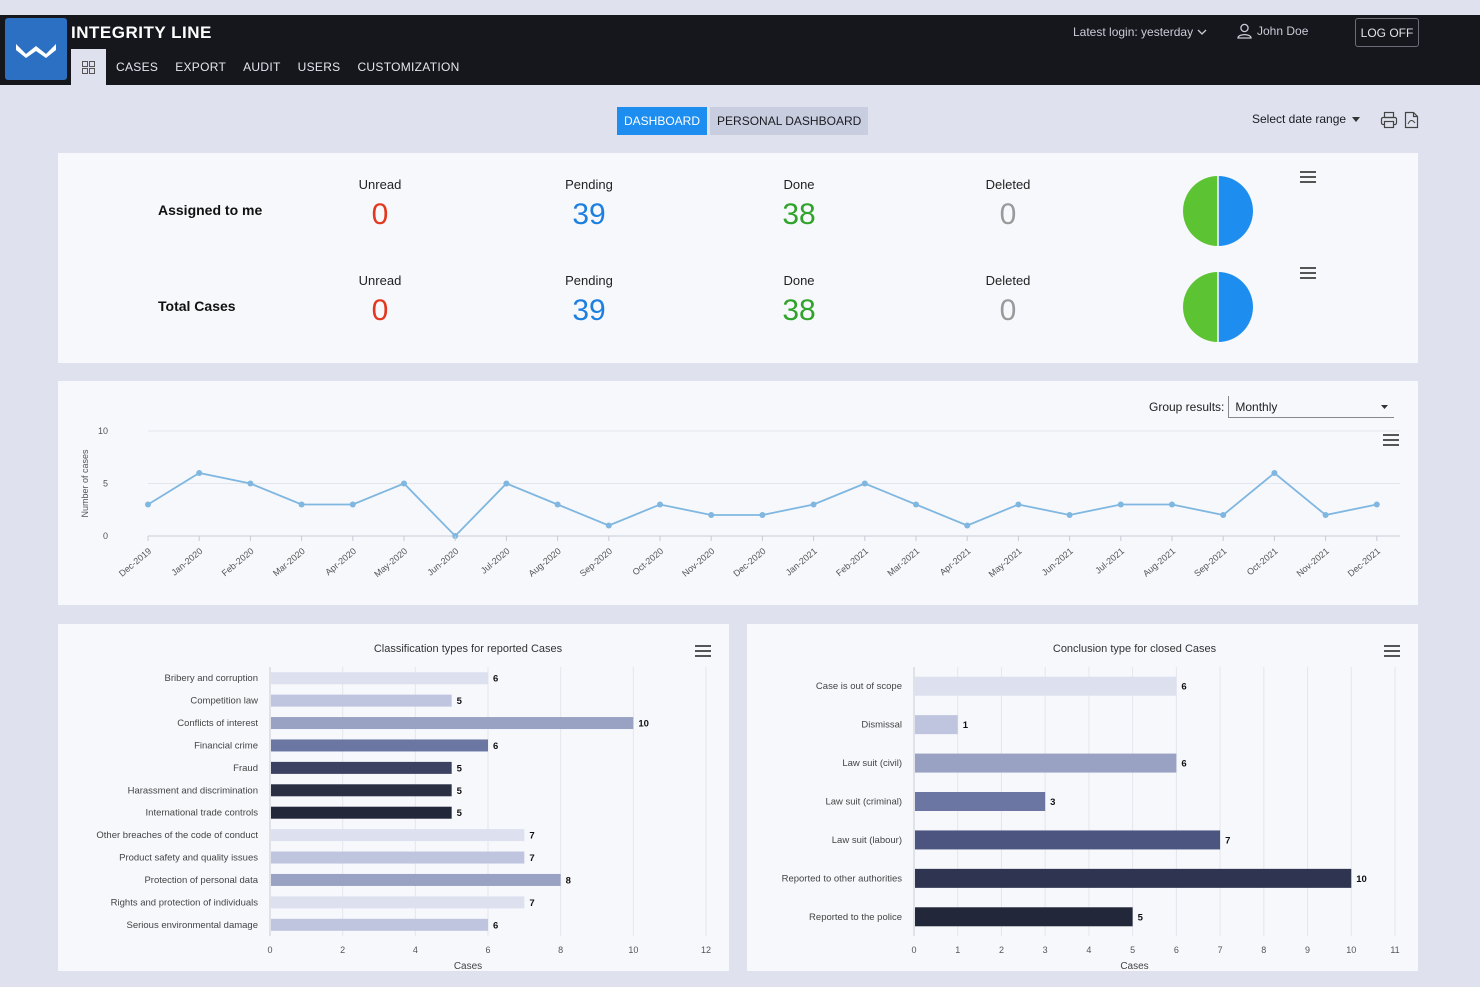 The width and height of the screenshot is (1480, 987). What do you see at coordinates (799, 204) in the screenshot?
I see `stat-assigned-done: Done 38` at bounding box center [799, 204].